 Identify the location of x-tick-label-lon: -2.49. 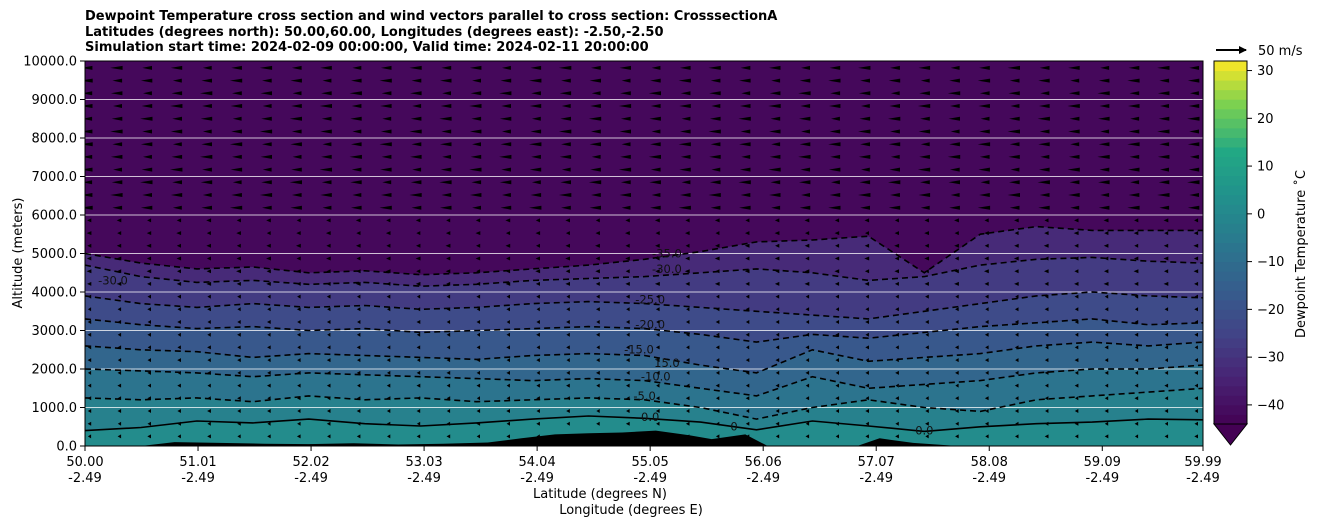
(198, 478).